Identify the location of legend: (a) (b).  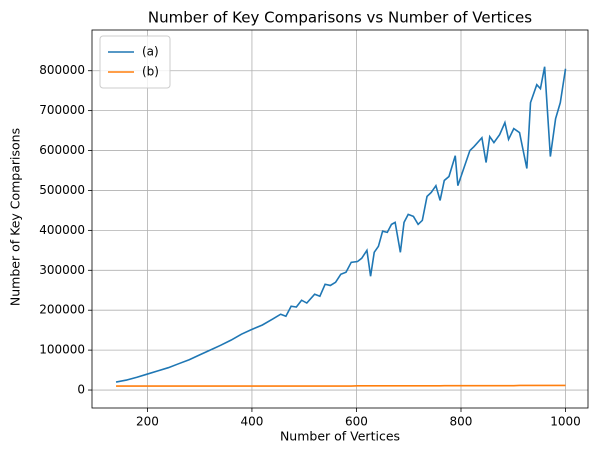
(135, 62).